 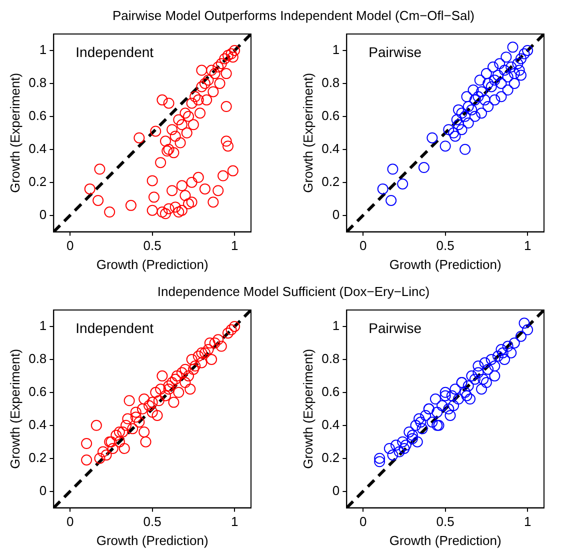 What do you see at coordinates (294, 15) in the screenshot?
I see `text: Pairwise Model Outperforms Independent Model (Cm−Ofl−Sal)` at bounding box center [294, 15].